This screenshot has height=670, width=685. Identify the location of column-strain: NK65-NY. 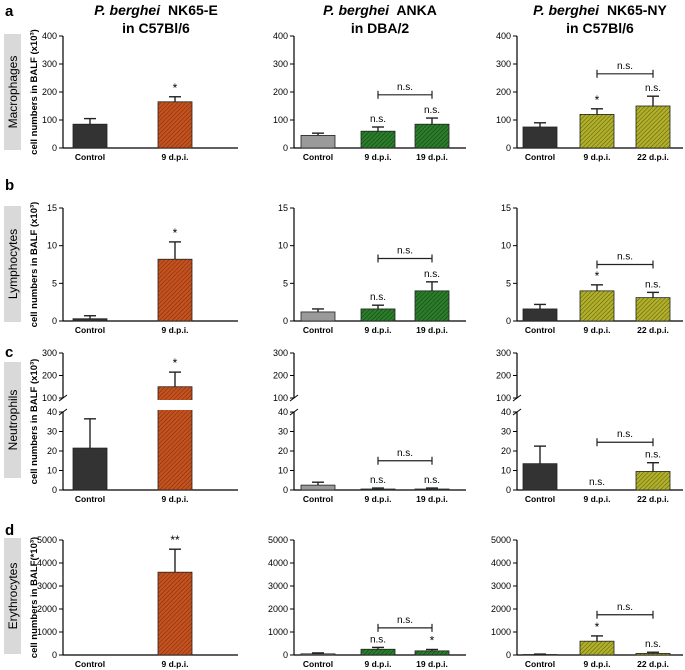
(637, 10).